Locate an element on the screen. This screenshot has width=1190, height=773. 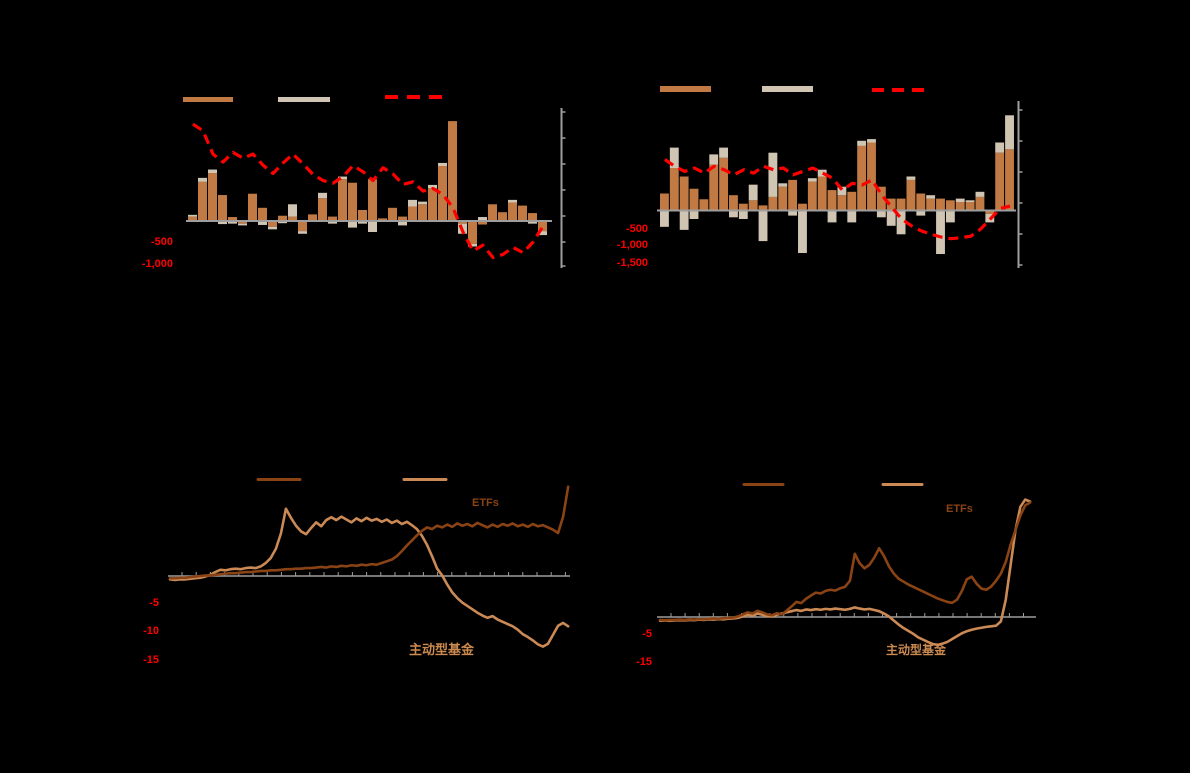
y-axis-label: -5 is located at coordinates (647, 634).